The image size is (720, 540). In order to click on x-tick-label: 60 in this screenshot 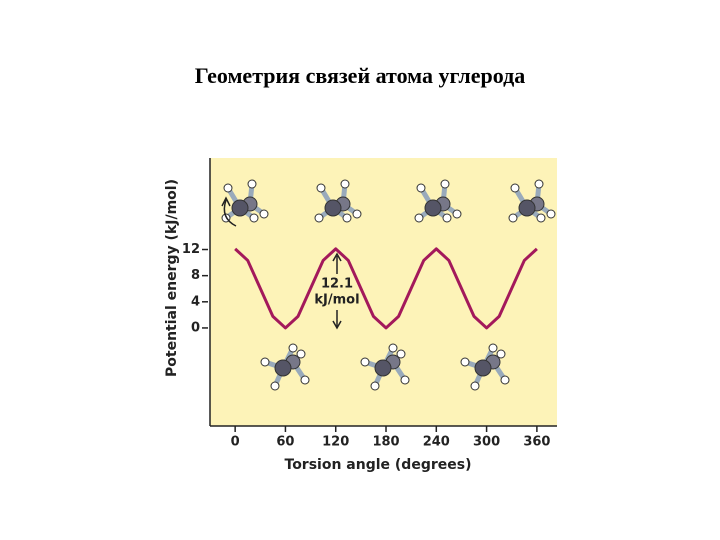, I will do `click(285, 442)`.